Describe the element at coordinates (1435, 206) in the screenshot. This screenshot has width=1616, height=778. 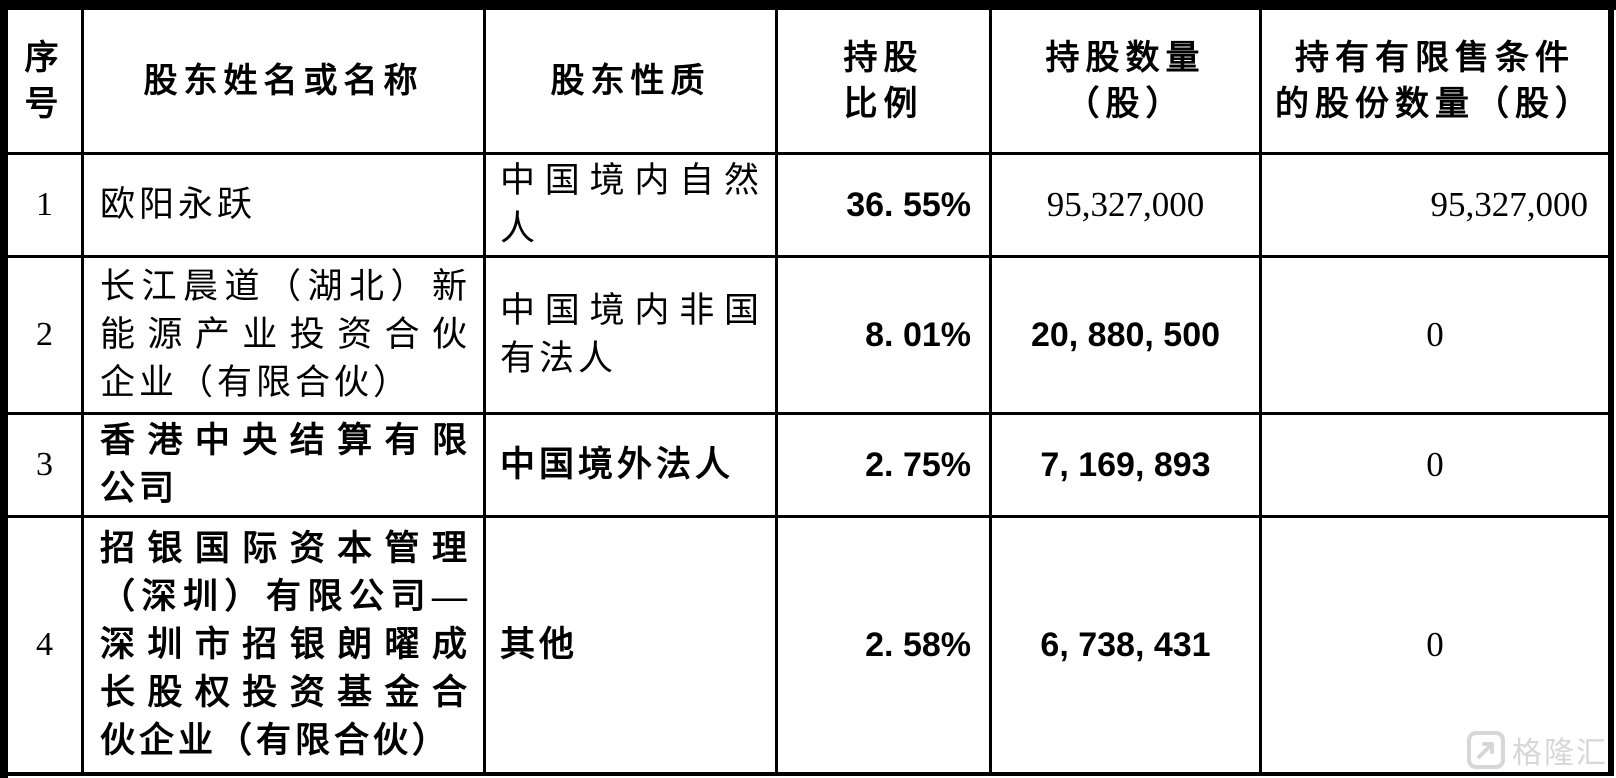
I see `cell-r1-restricted: 95,327,000` at that location.